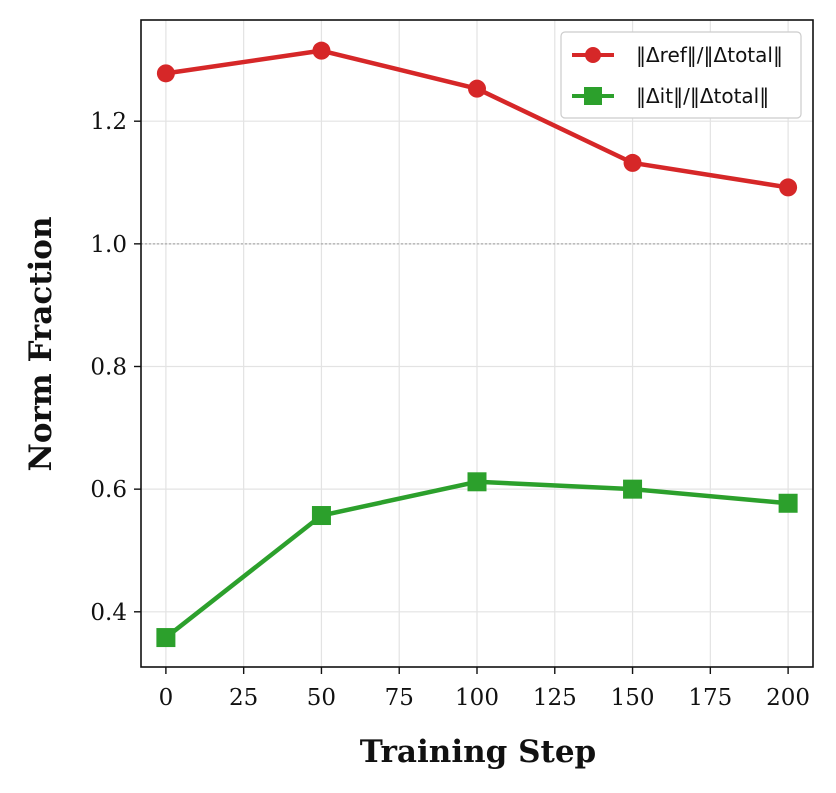 The height and width of the screenshot is (793, 836). I want to click on legend-box, so click(681, 75).